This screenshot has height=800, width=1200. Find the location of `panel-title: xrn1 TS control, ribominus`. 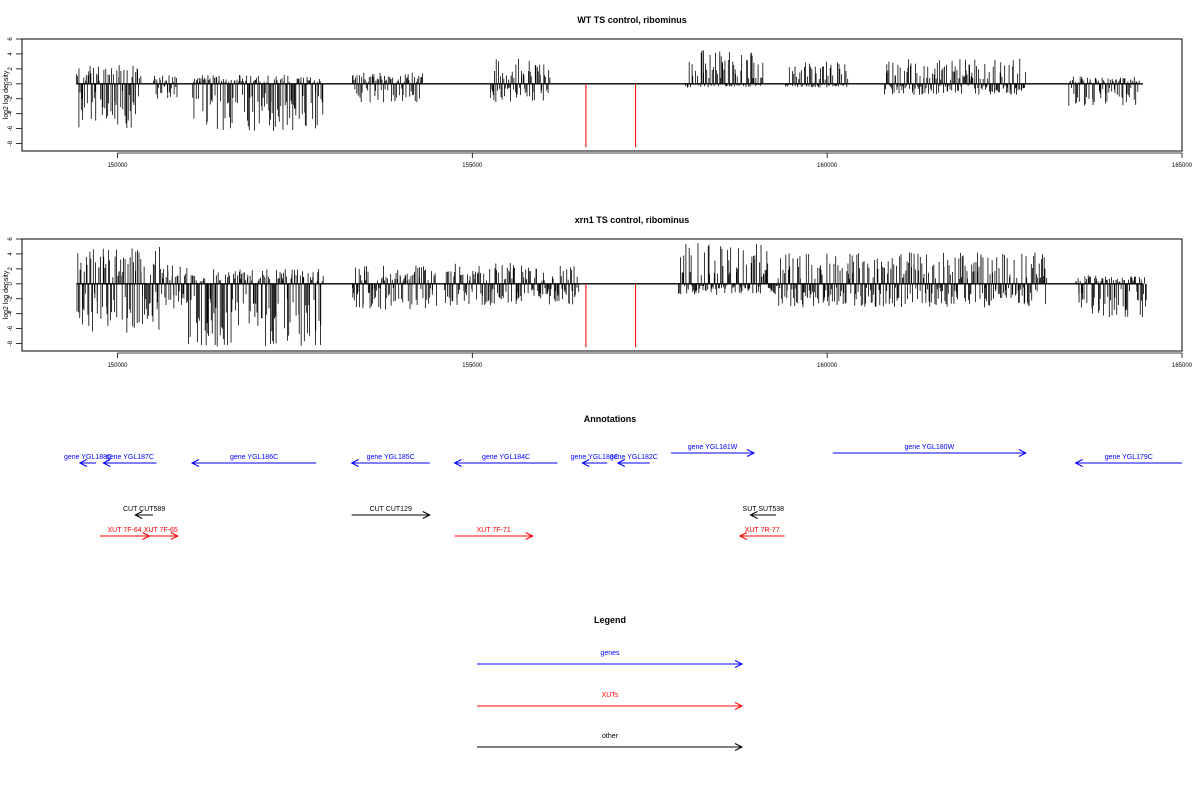

panel-title: xrn1 TS control, ribominus is located at coordinates (632, 220).